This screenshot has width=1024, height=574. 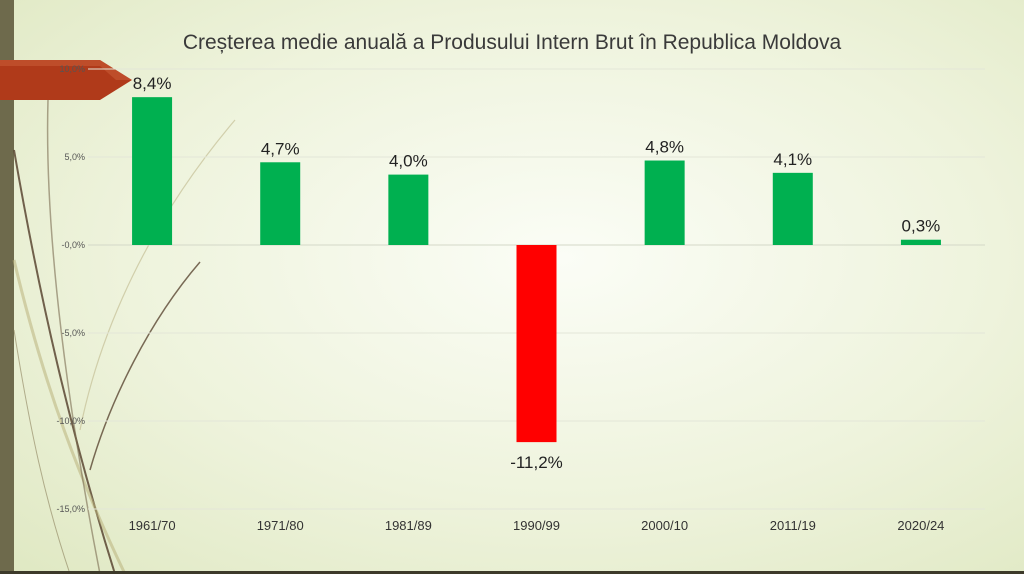 I want to click on category-label: 2020/24, so click(x=920, y=525).